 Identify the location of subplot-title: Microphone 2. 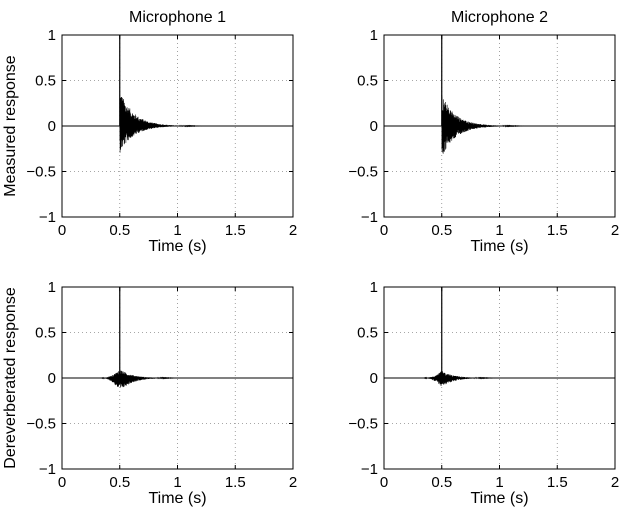
(499, 17).